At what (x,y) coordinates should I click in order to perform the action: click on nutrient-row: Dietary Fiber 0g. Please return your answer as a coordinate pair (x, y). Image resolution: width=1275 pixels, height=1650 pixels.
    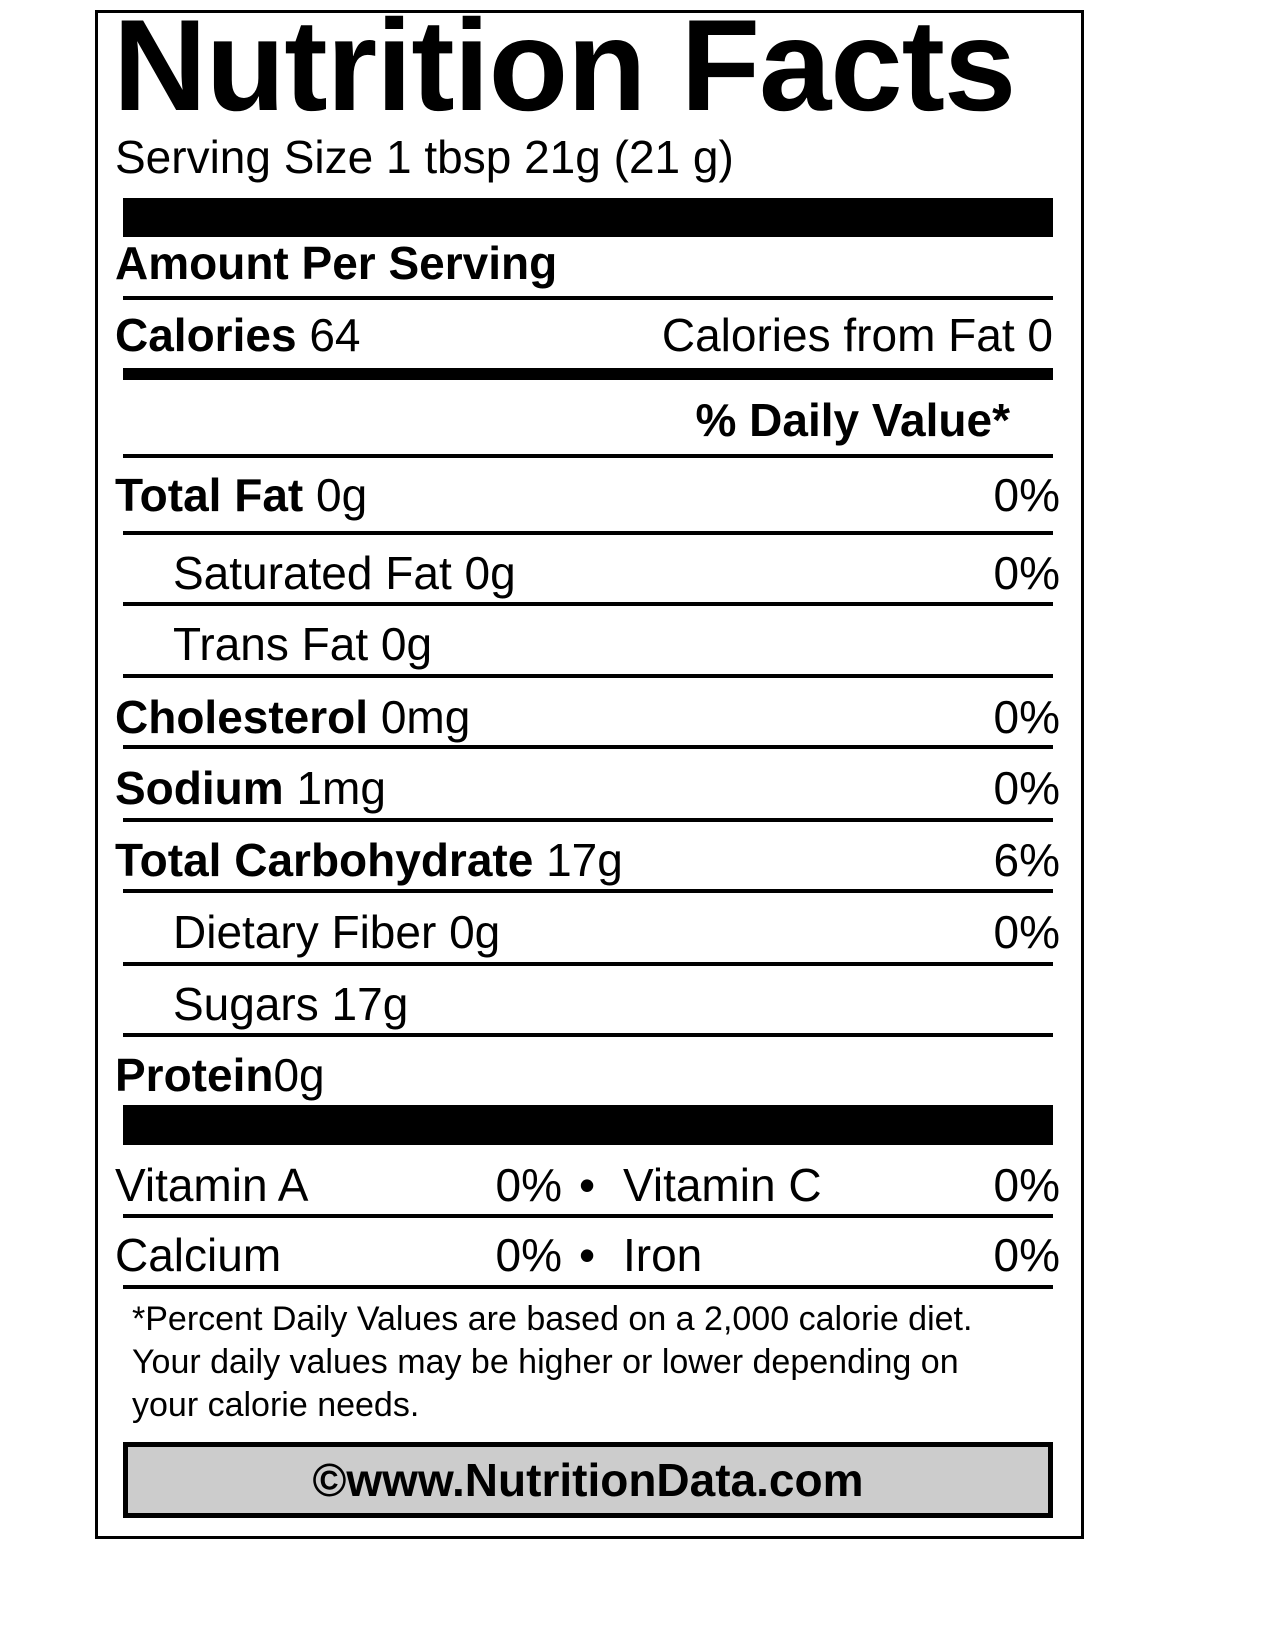
    Looking at the image, I should click on (336, 932).